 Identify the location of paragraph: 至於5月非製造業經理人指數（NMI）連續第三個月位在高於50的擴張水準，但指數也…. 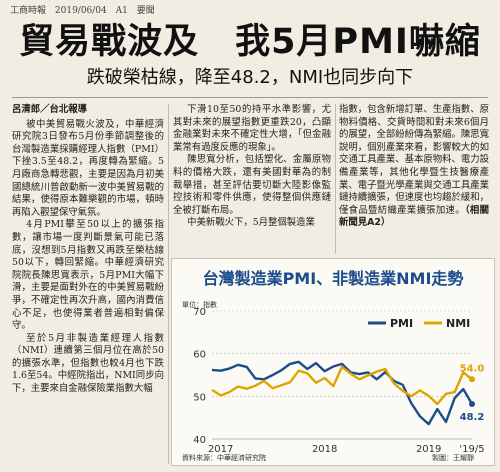
(88, 363).